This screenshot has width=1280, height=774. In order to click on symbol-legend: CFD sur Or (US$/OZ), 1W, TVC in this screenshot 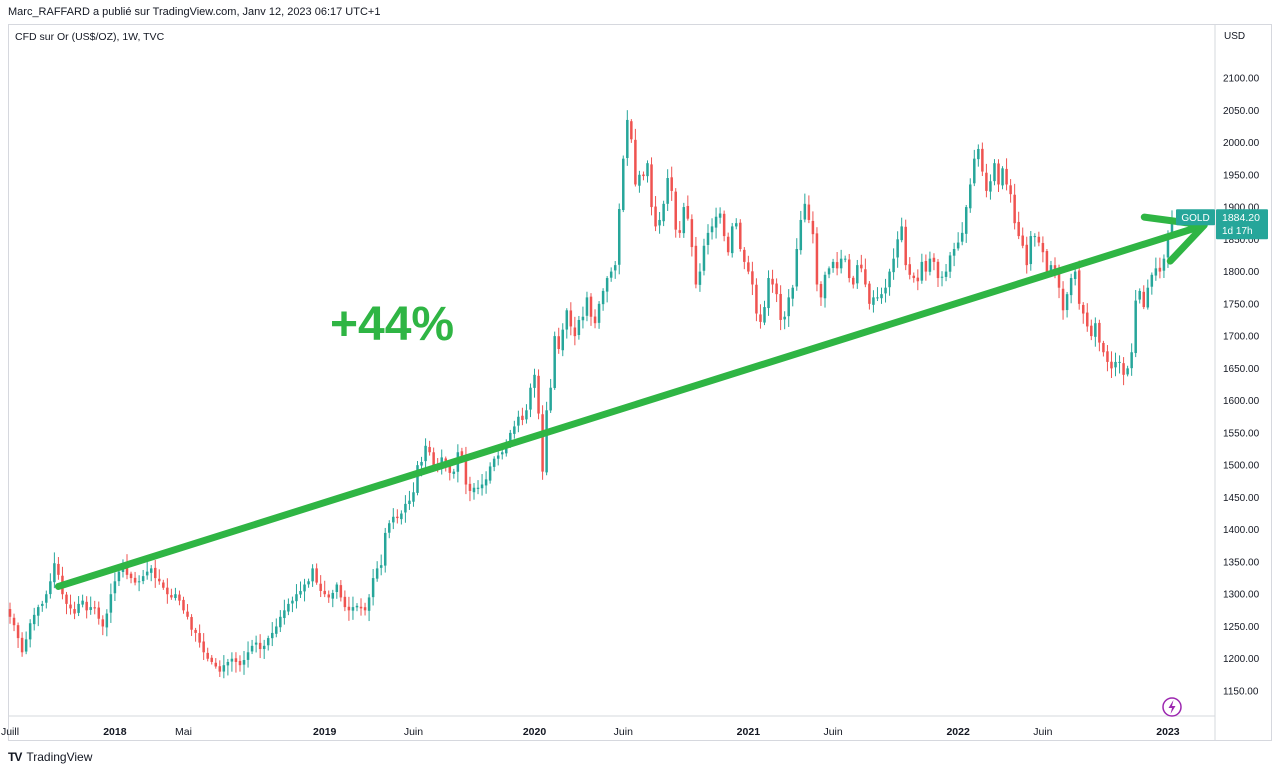, I will do `click(90, 37)`.